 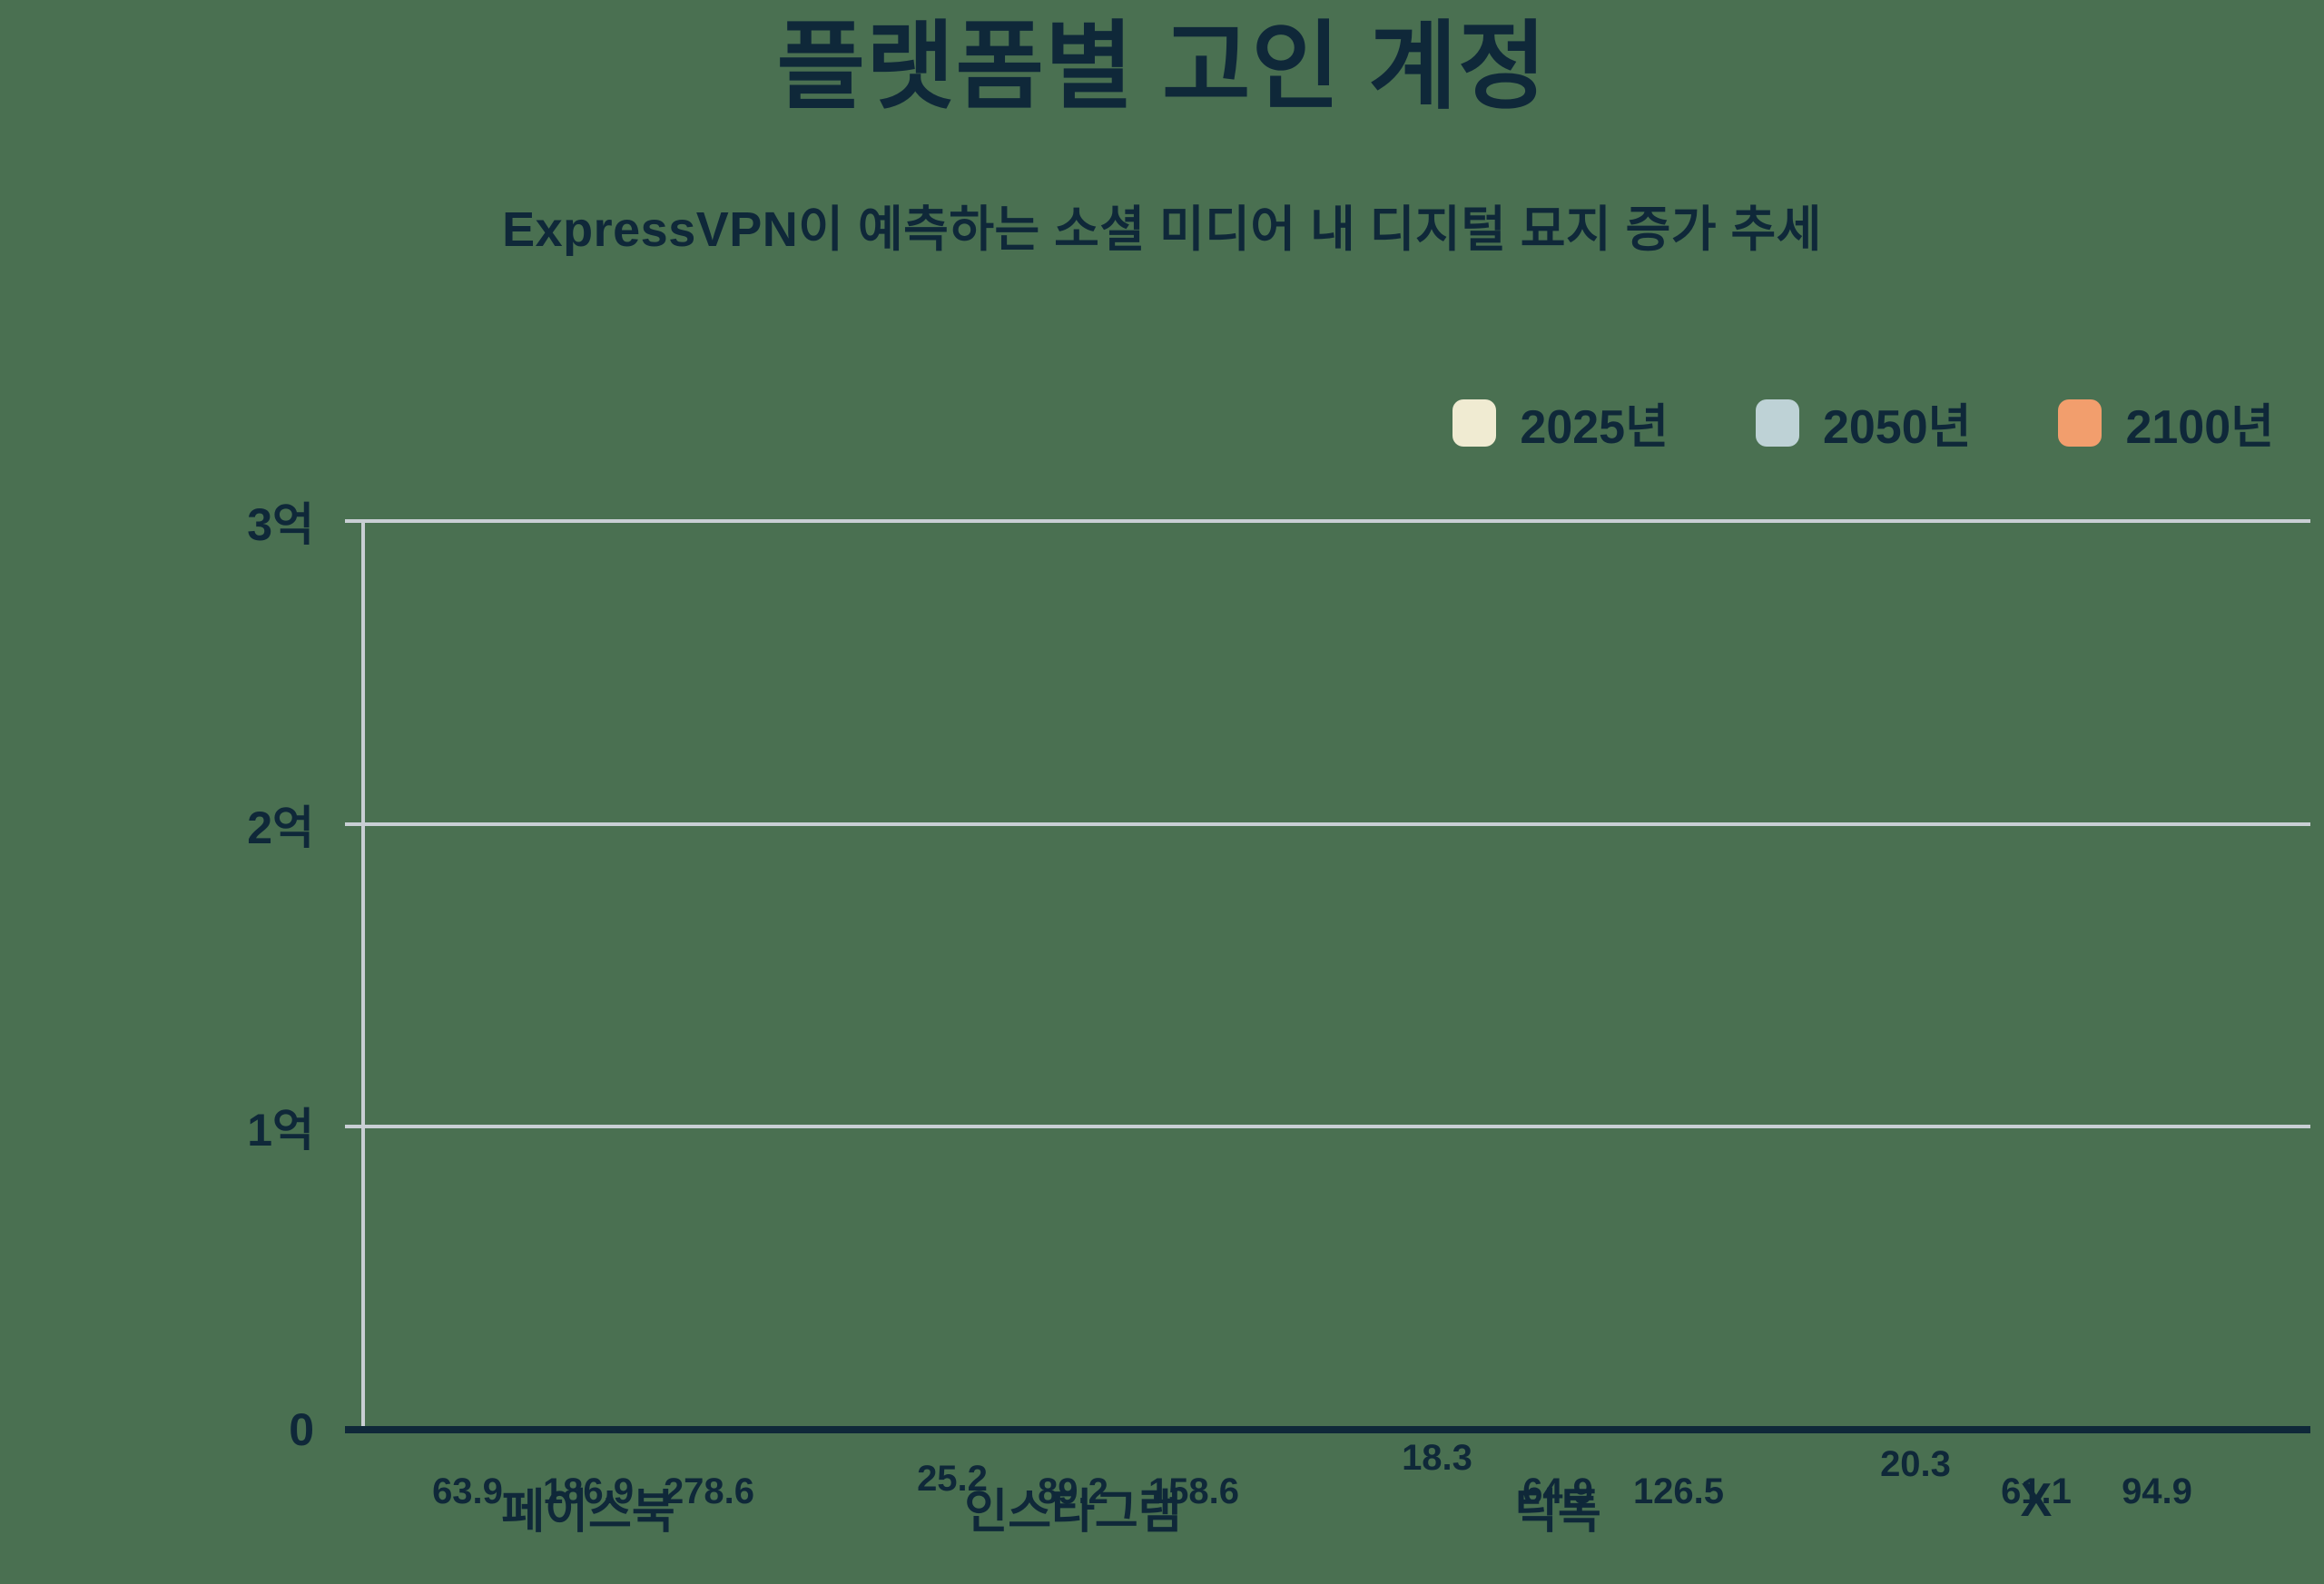 I want to click on bar-value-label: 25.2, so click(x=952, y=1479).